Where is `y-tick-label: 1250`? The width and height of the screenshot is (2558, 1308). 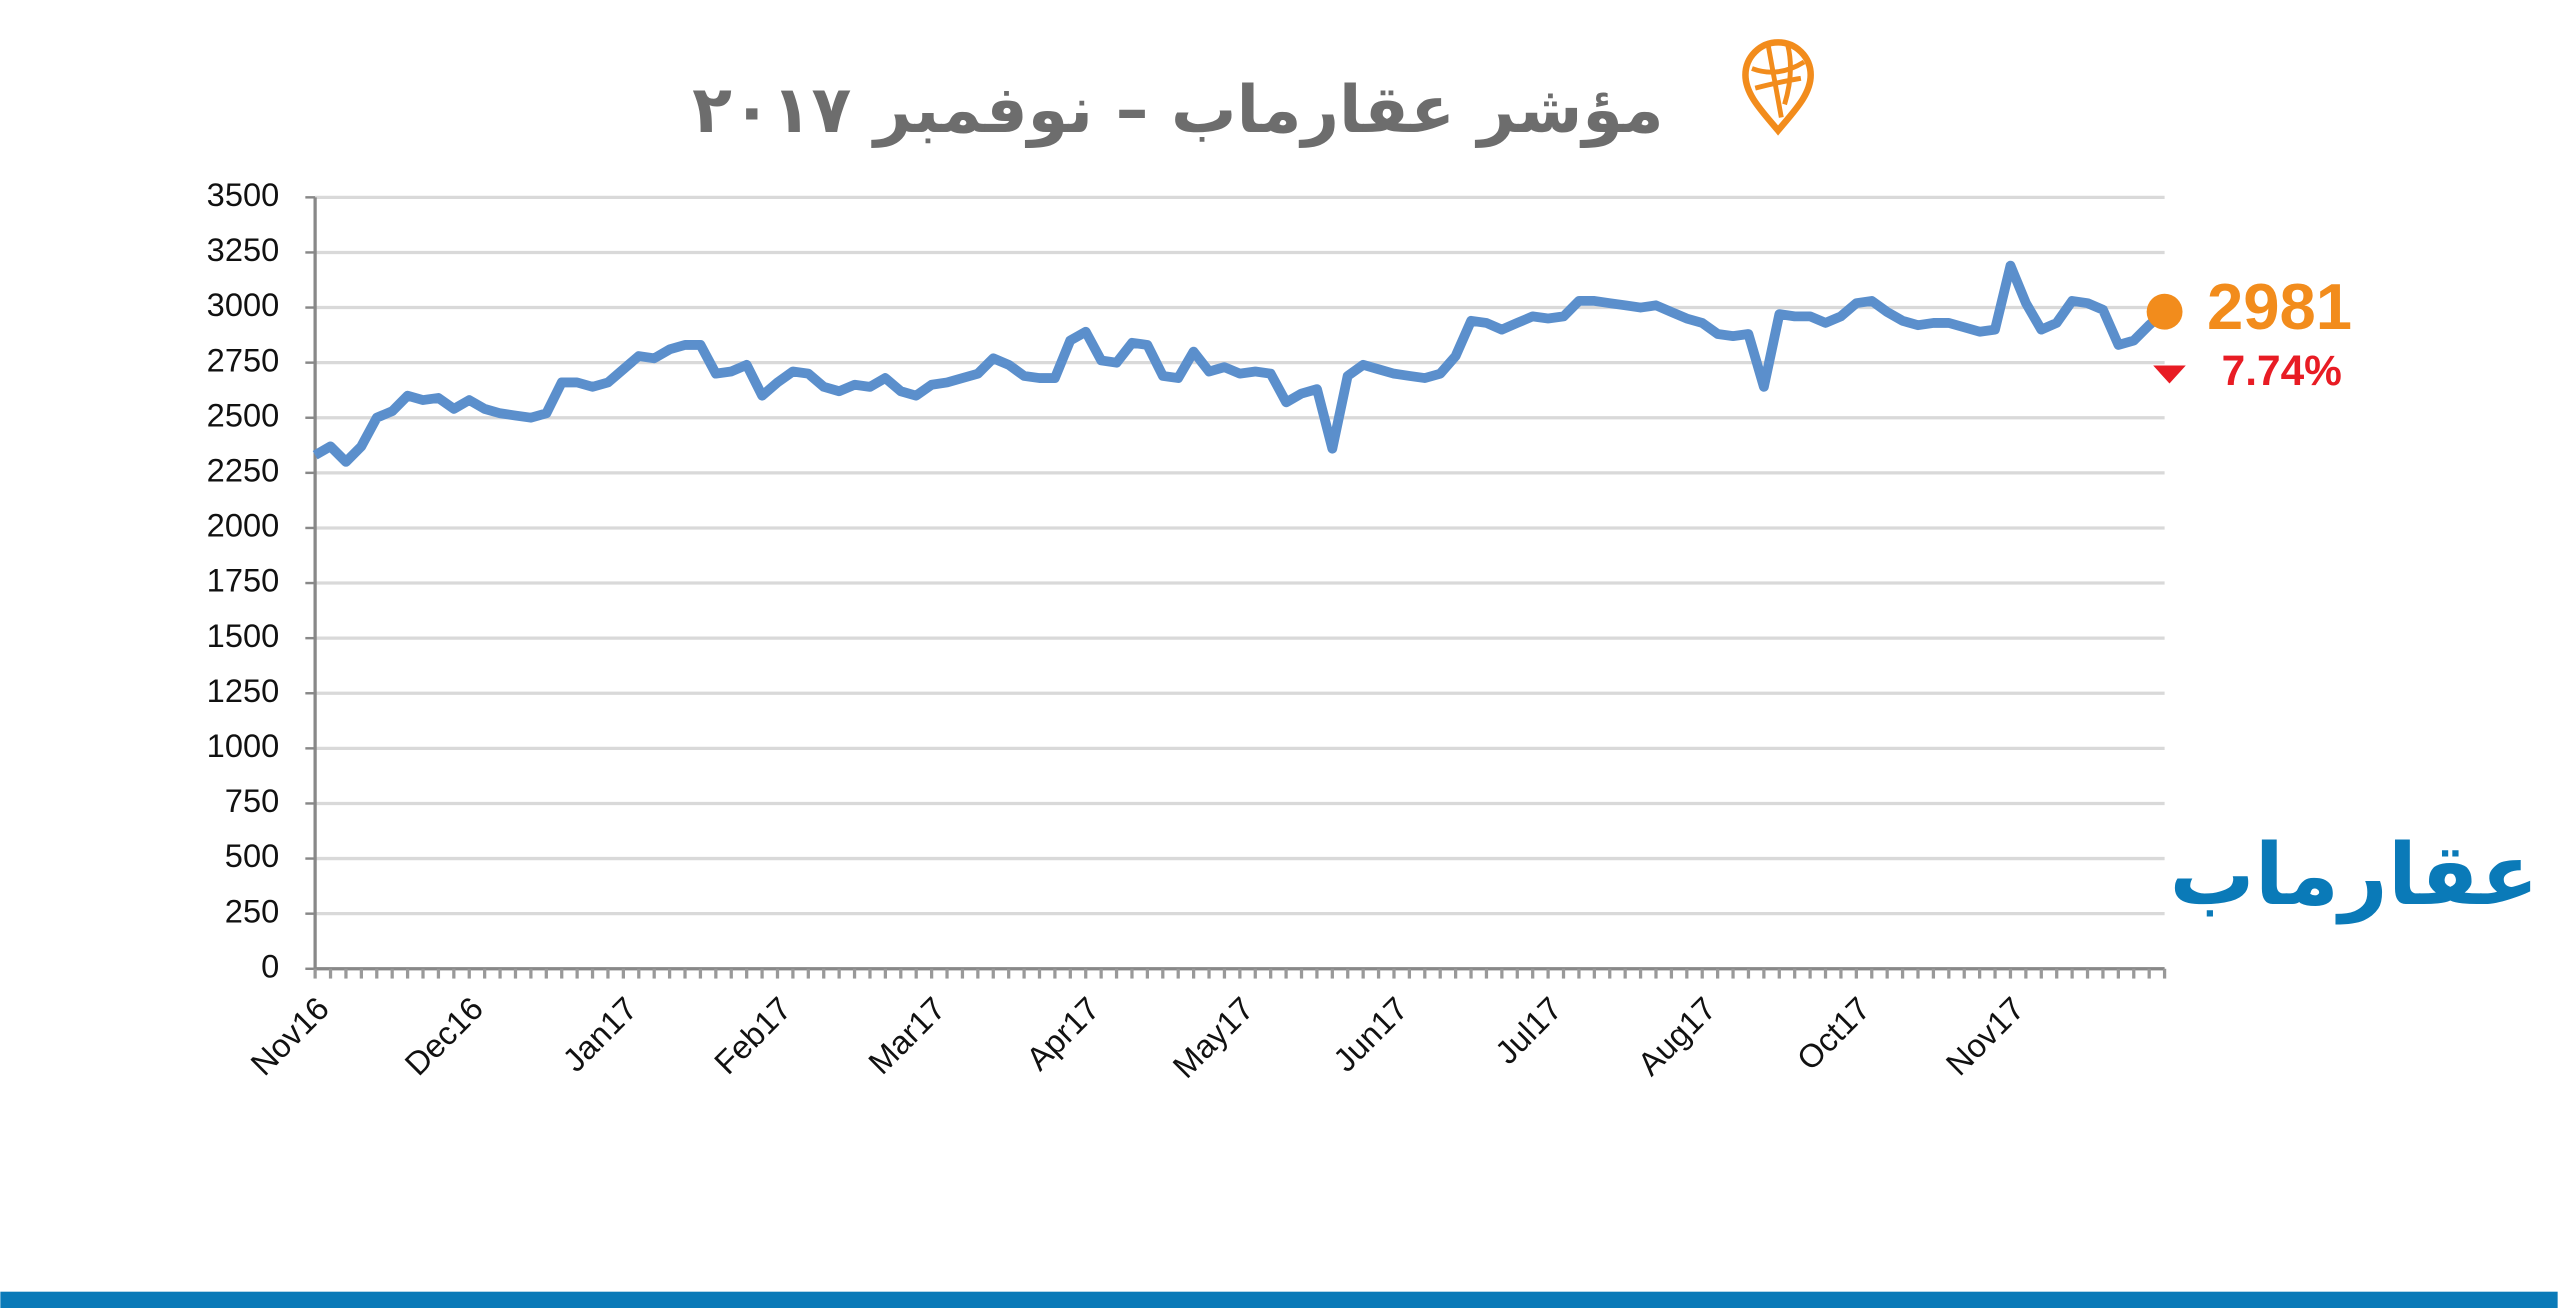 y-tick-label: 1250 is located at coordinates (243, 690).